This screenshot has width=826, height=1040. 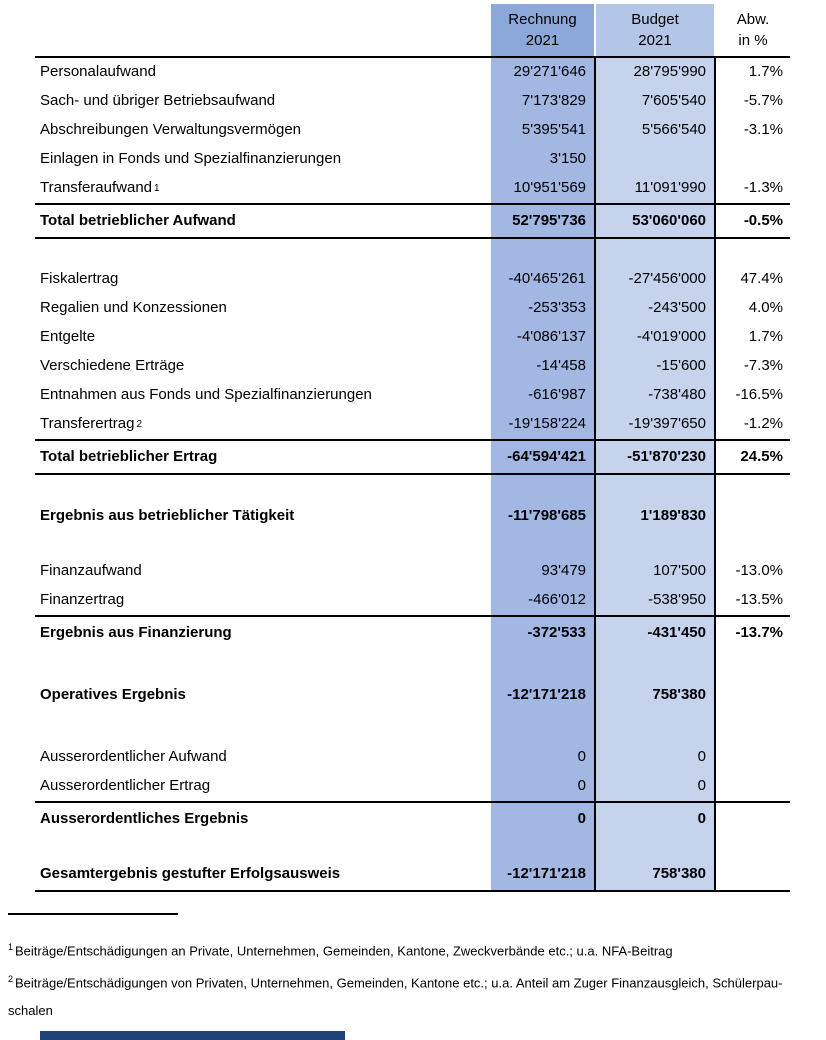 I want to click on cell-abweichung: -13.7%, so click(x=759, y=632).